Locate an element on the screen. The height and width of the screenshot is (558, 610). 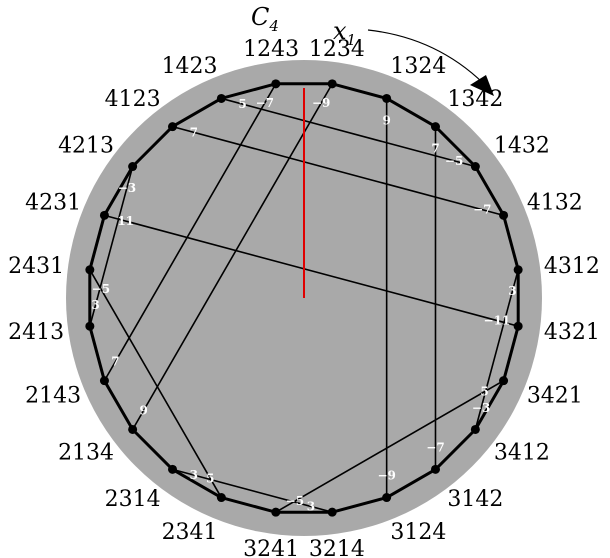
direction-label: x1 is located at coordinates (344, 33).